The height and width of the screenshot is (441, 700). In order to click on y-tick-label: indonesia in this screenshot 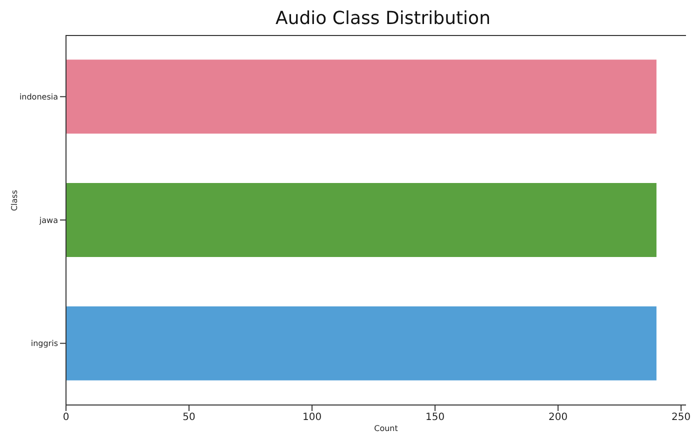, I will do `click(38, 97)`.